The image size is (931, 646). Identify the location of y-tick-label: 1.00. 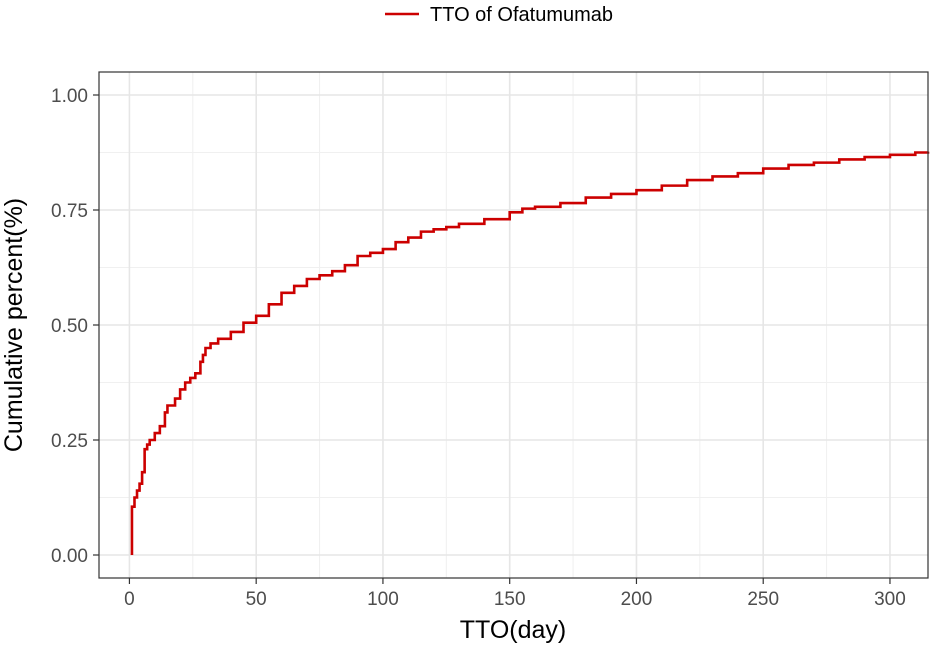
(69, 96).